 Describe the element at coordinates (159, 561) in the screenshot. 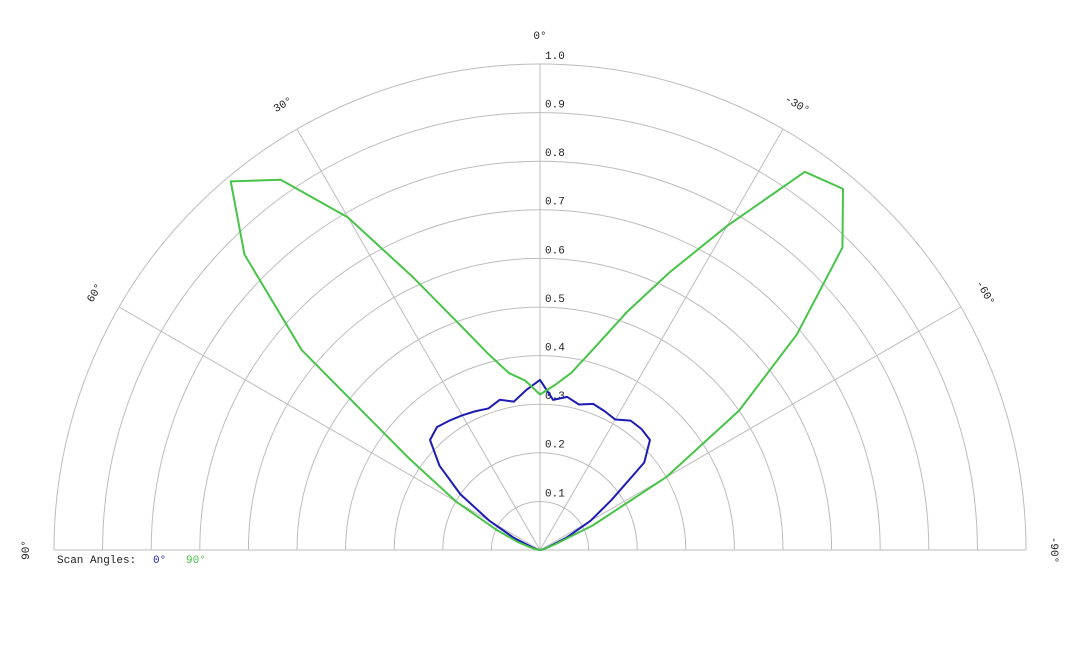

I see `legend-entry: 0°` at that location.